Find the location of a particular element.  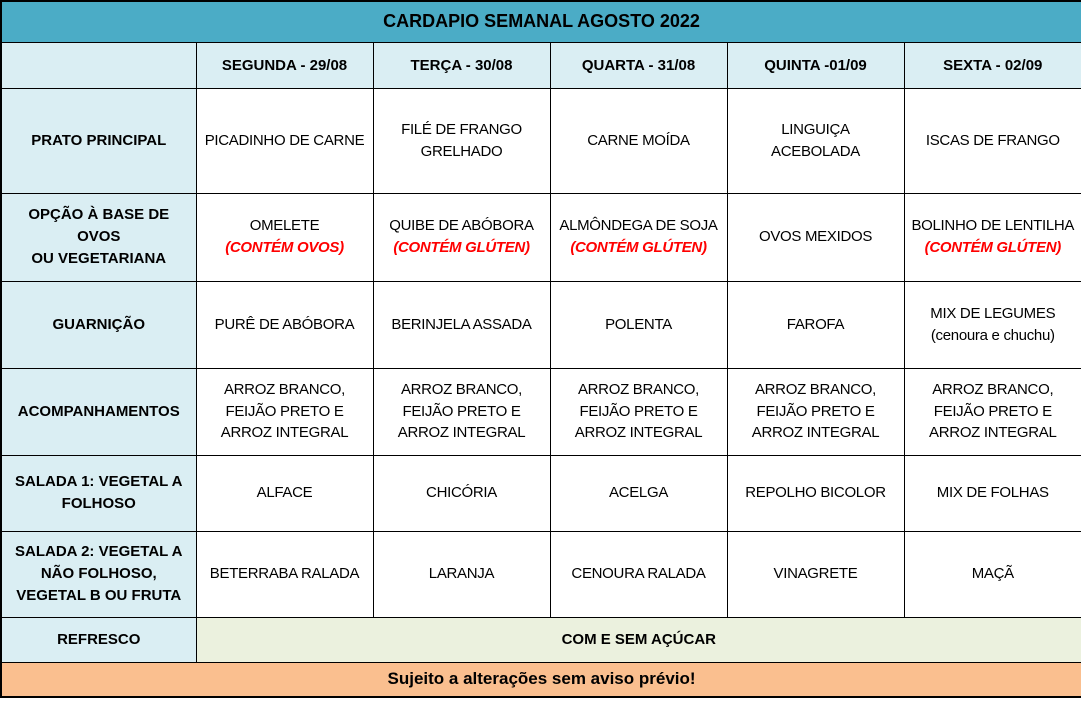

cell-text: ALFACE is located at coordinates (284, 493).